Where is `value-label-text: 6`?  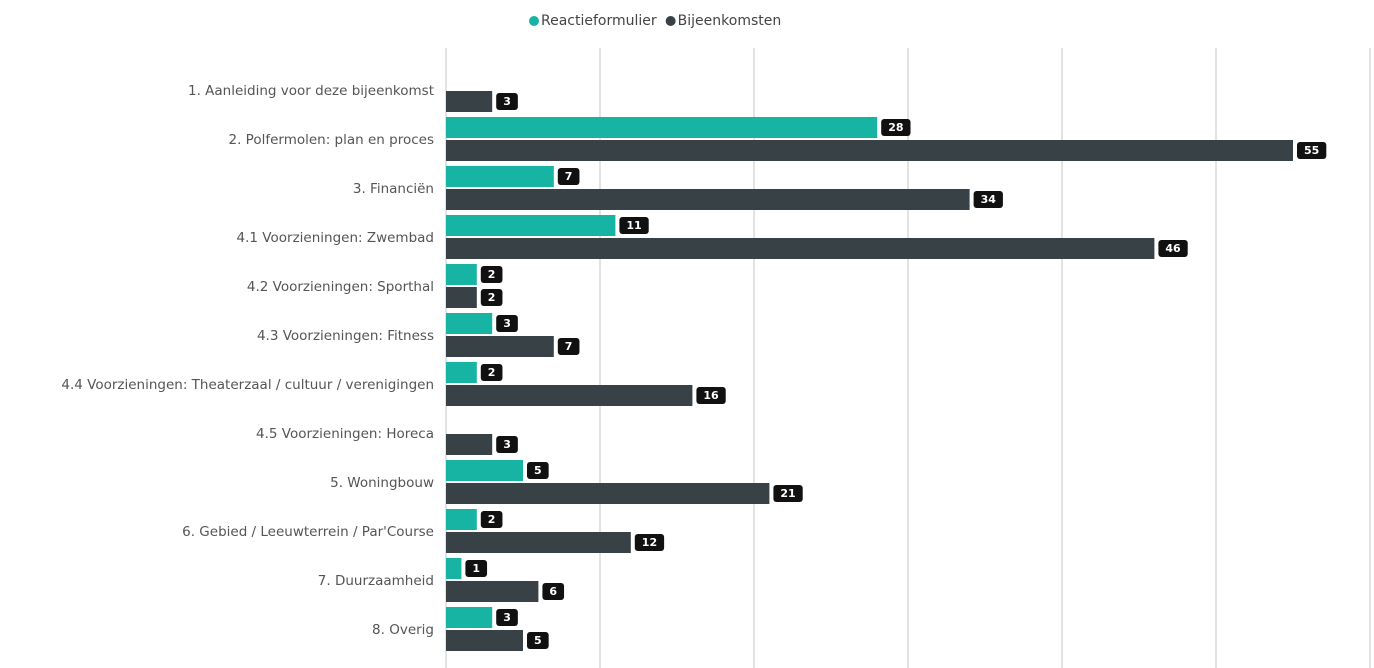
value-label-text: 6 is located at coordinates (553, 591).